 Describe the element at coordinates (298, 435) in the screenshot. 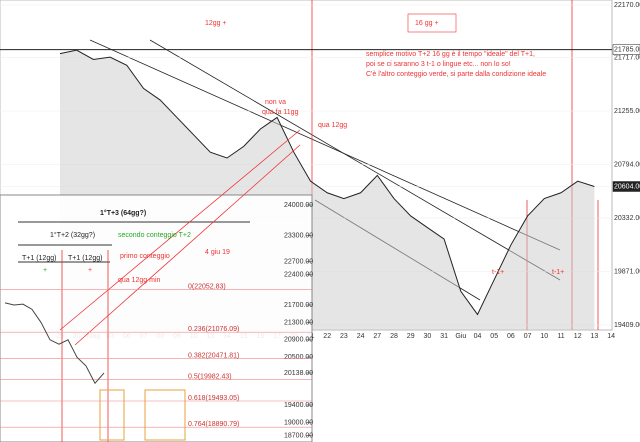

I see `y-tick-label: 18700.00` at that location.